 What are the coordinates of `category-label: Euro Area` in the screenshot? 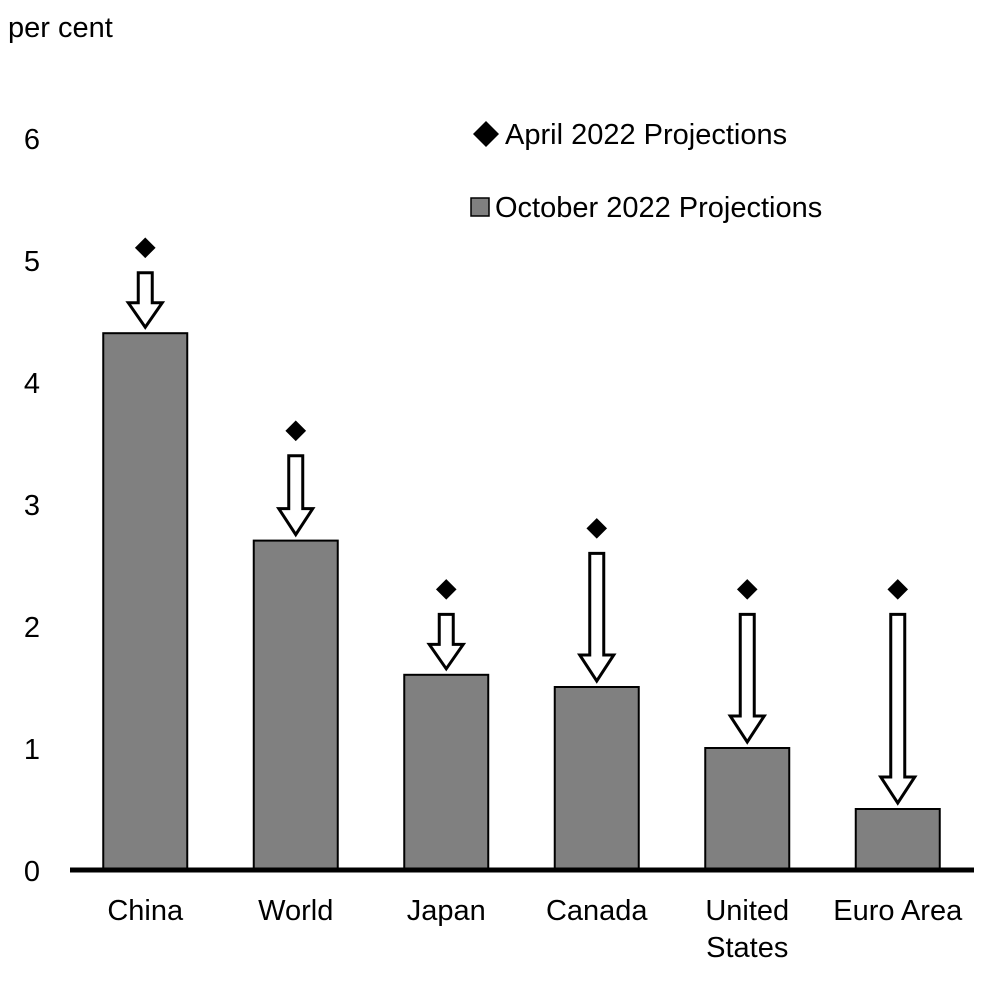 It's located at (898, 911).